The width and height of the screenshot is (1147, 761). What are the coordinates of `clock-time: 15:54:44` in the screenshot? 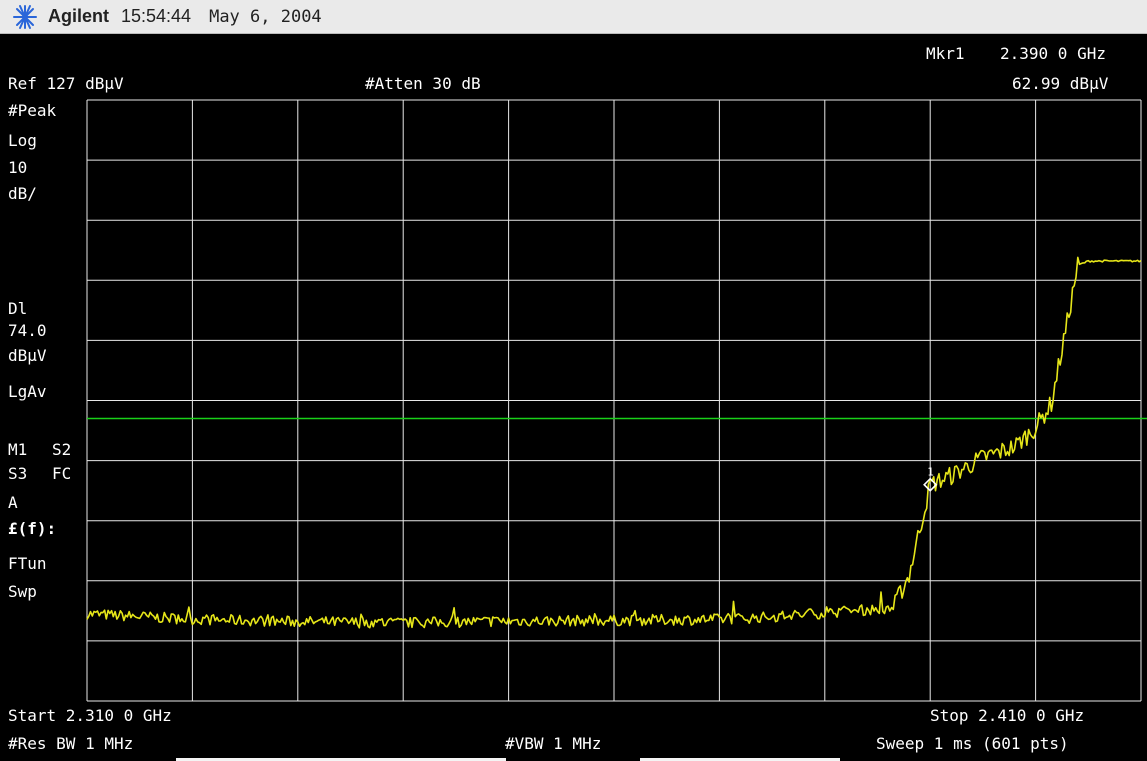 It's located at (156, 16).